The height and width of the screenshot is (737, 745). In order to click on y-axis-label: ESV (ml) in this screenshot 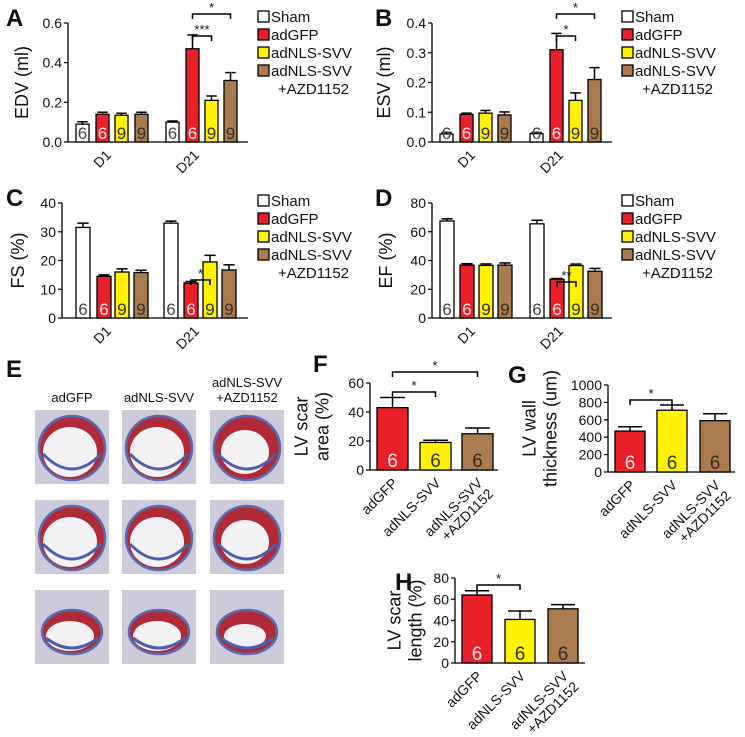, I will do `click(384, 83)`.